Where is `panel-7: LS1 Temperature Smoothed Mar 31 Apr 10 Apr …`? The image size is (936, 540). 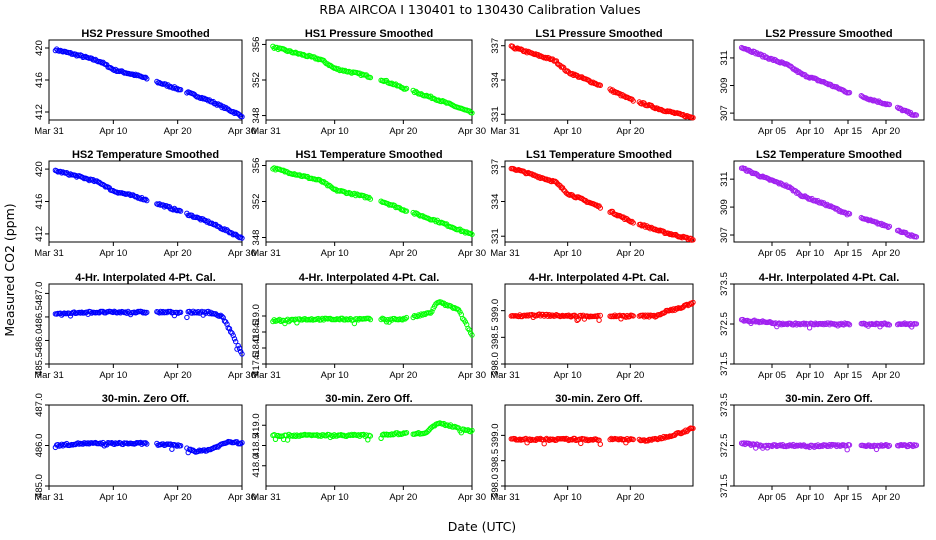 panel-7: LS1 Temperature Smoothed Mar 31 Apr 10 Apr … is located at coordinates (593, 204).